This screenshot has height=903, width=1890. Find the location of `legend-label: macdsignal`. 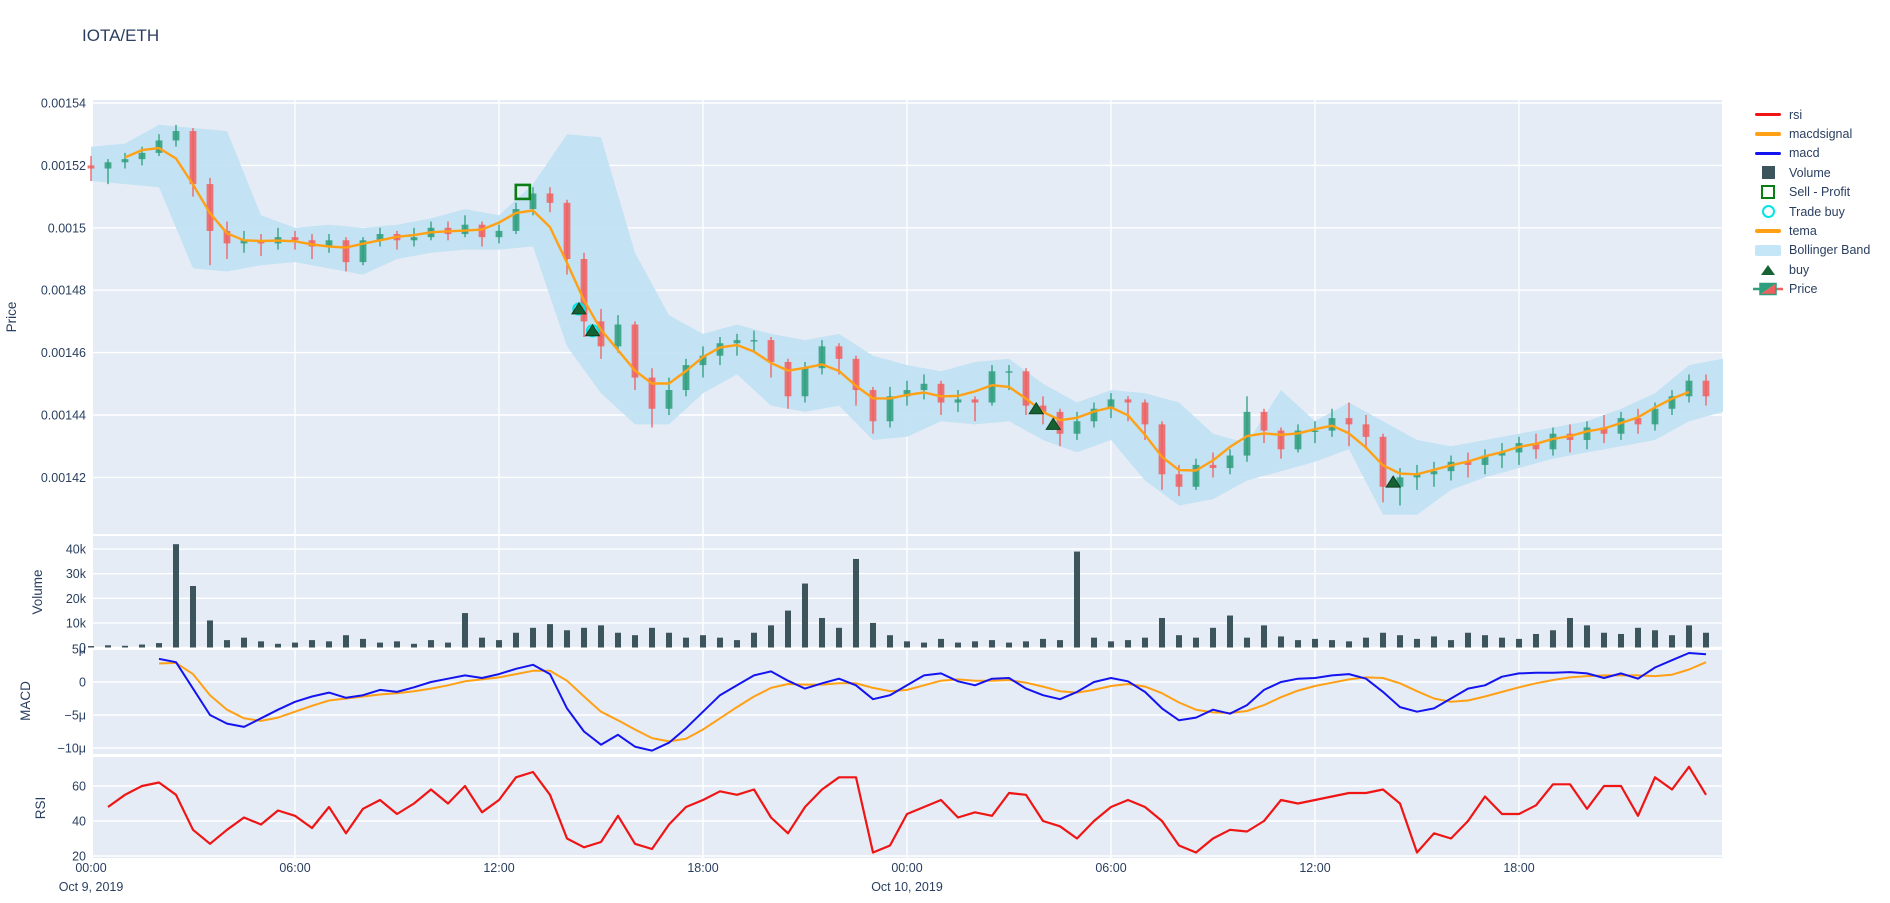

legend-label: macdsignal is located at coordinates (1821, 134).